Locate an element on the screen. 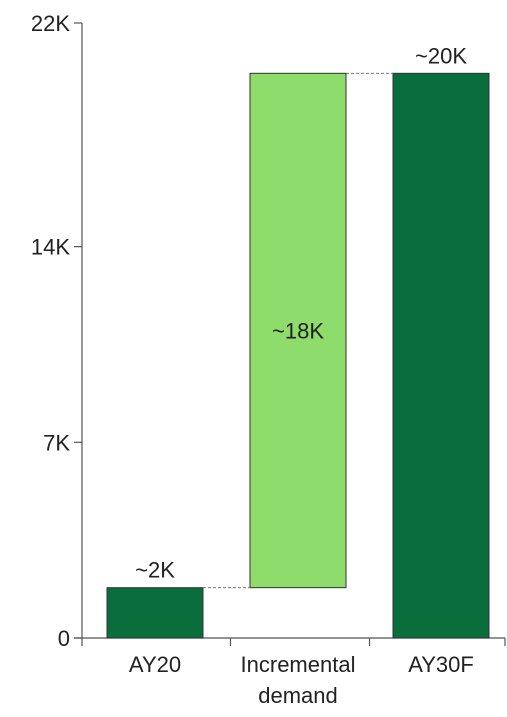 This screenshot has height=717, width=507. x-category-label: demand is located at coordinates (298, 695).